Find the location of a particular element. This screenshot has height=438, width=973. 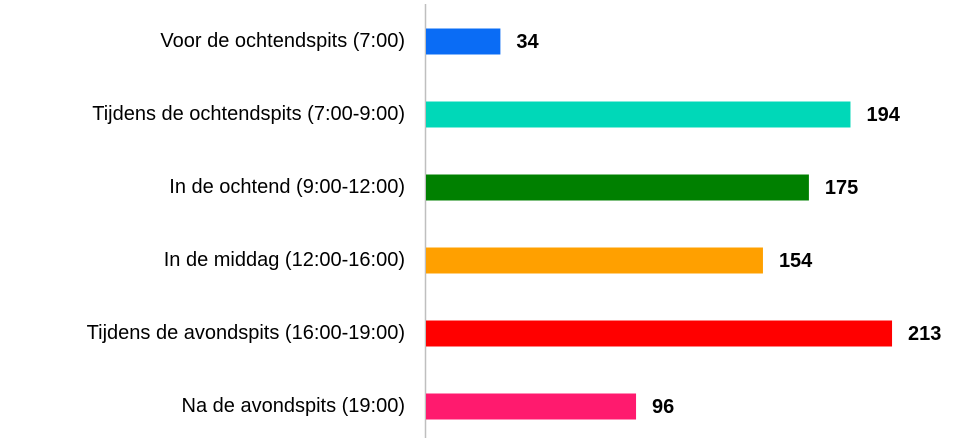

category-label: In de middag (12:00-16:00) is located at coordinates (284, 260).